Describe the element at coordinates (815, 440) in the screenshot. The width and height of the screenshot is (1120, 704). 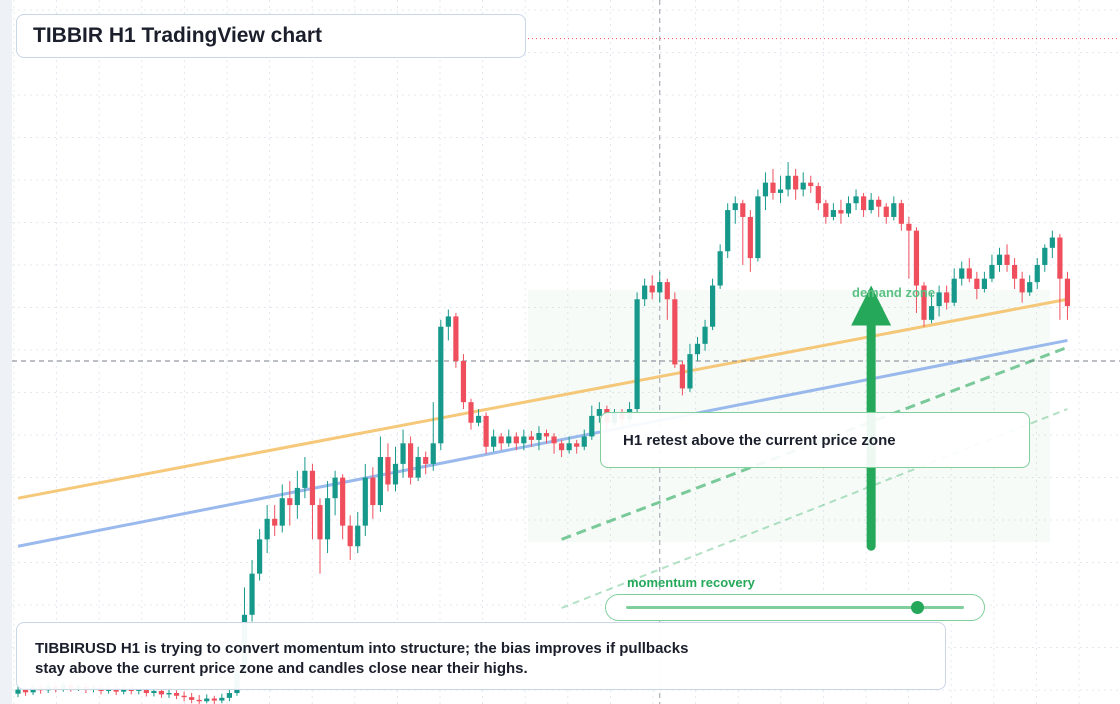
I see `retest-callout: H1 retest above the current price zone` at that location.